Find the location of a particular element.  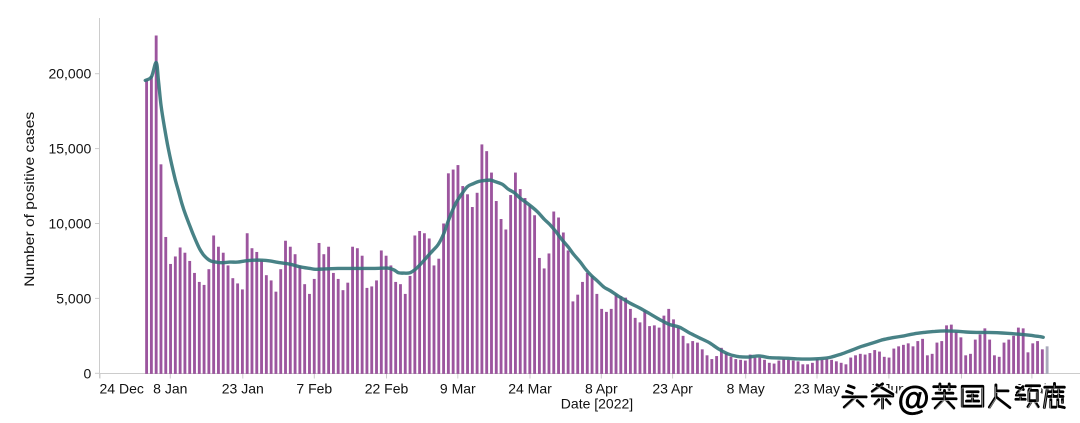

svg-text: 22 Feb is located at coordinates (387, 389).